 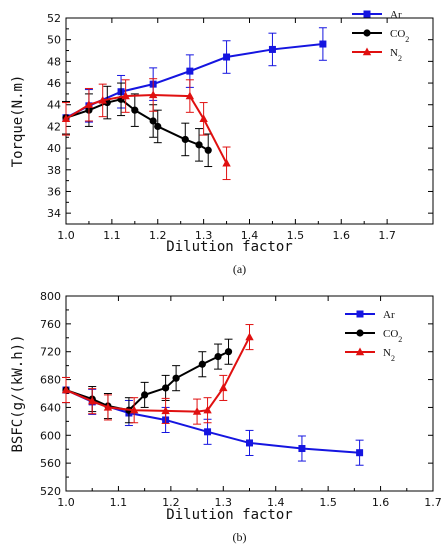 I want to click on y-tick-label: 520, so click(x=50, y=491).